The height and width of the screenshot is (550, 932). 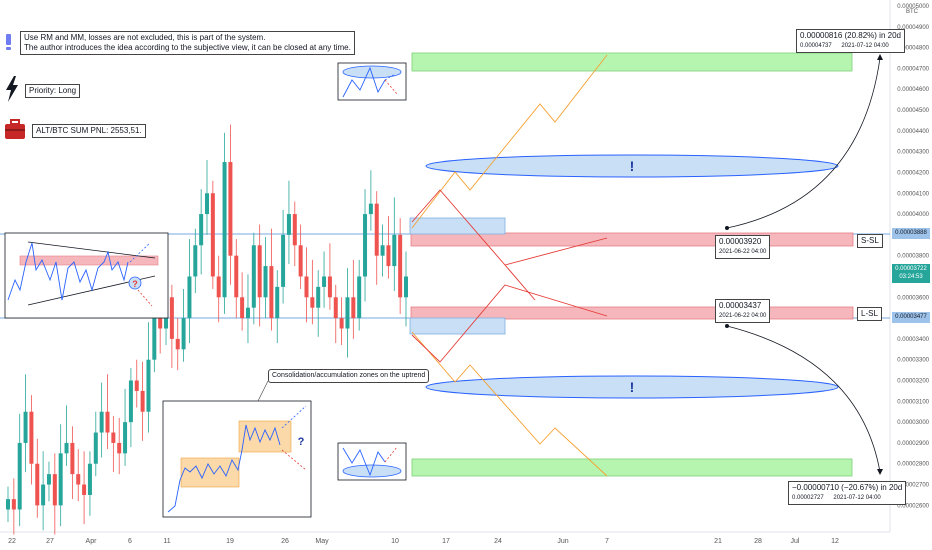 I want to click on triangle-upper-line, so click(x=91, y=250).